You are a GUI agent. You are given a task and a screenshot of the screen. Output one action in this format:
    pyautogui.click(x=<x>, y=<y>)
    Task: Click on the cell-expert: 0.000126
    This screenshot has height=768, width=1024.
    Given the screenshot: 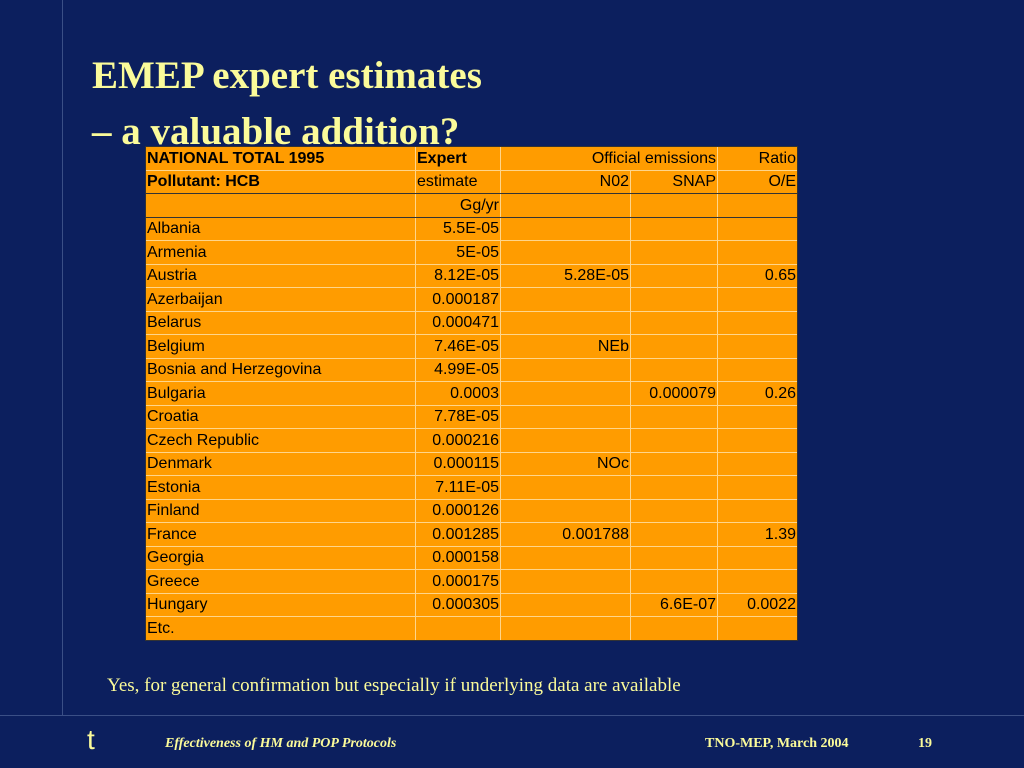 What is the action you would take?
    pyautogui.click(x=458, y=510)
    